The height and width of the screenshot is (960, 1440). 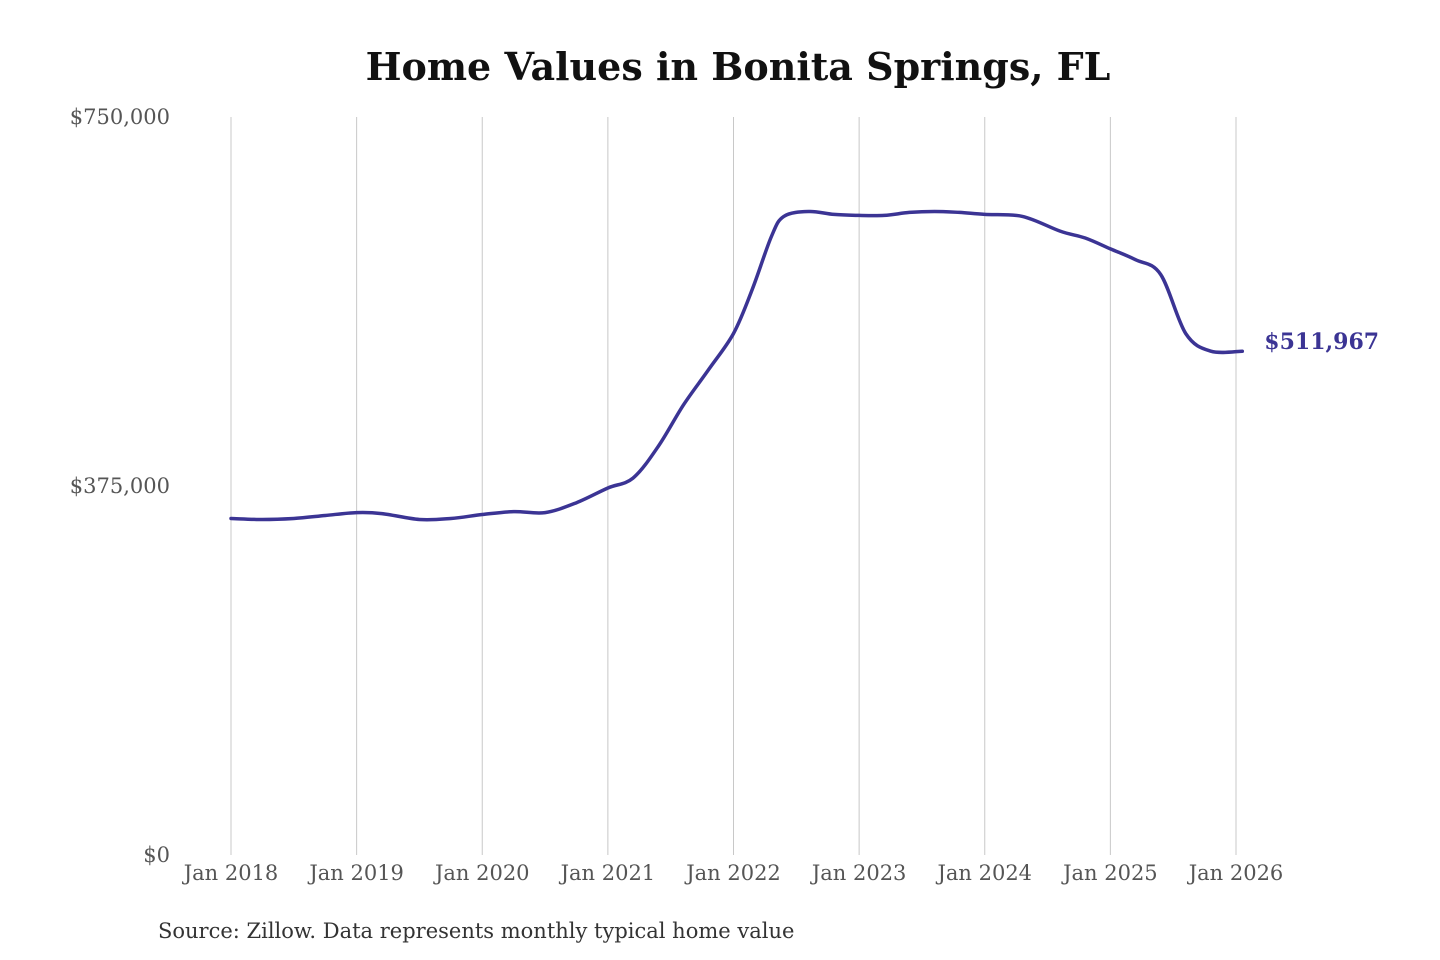 I want to click on x-tick-label: Jan 2021, so click(x=607, y=873).